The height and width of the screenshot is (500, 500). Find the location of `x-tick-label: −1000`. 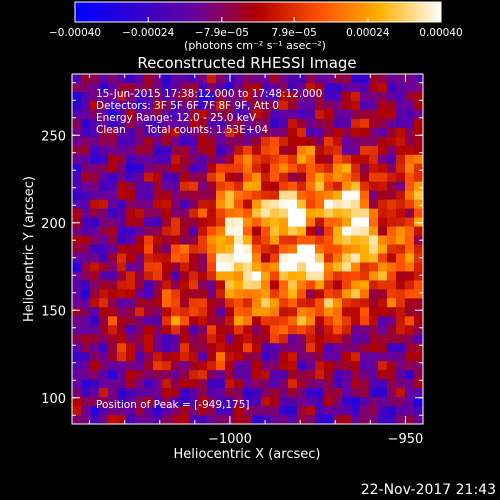

x-tick-label: −1000 is located at coordinates (230, 439).